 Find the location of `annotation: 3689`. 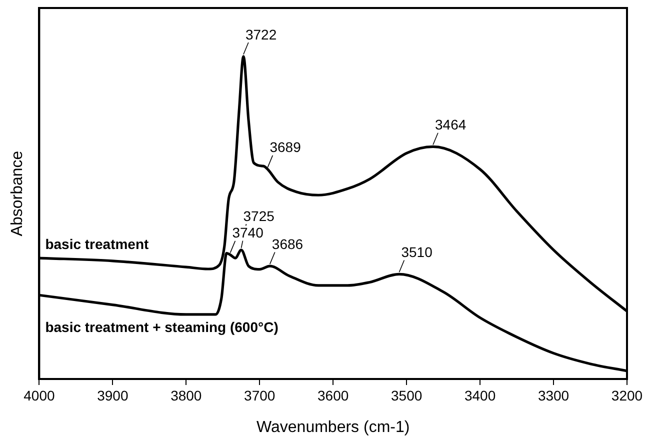

annotation: 3689 is located at coordinates (286, 147).